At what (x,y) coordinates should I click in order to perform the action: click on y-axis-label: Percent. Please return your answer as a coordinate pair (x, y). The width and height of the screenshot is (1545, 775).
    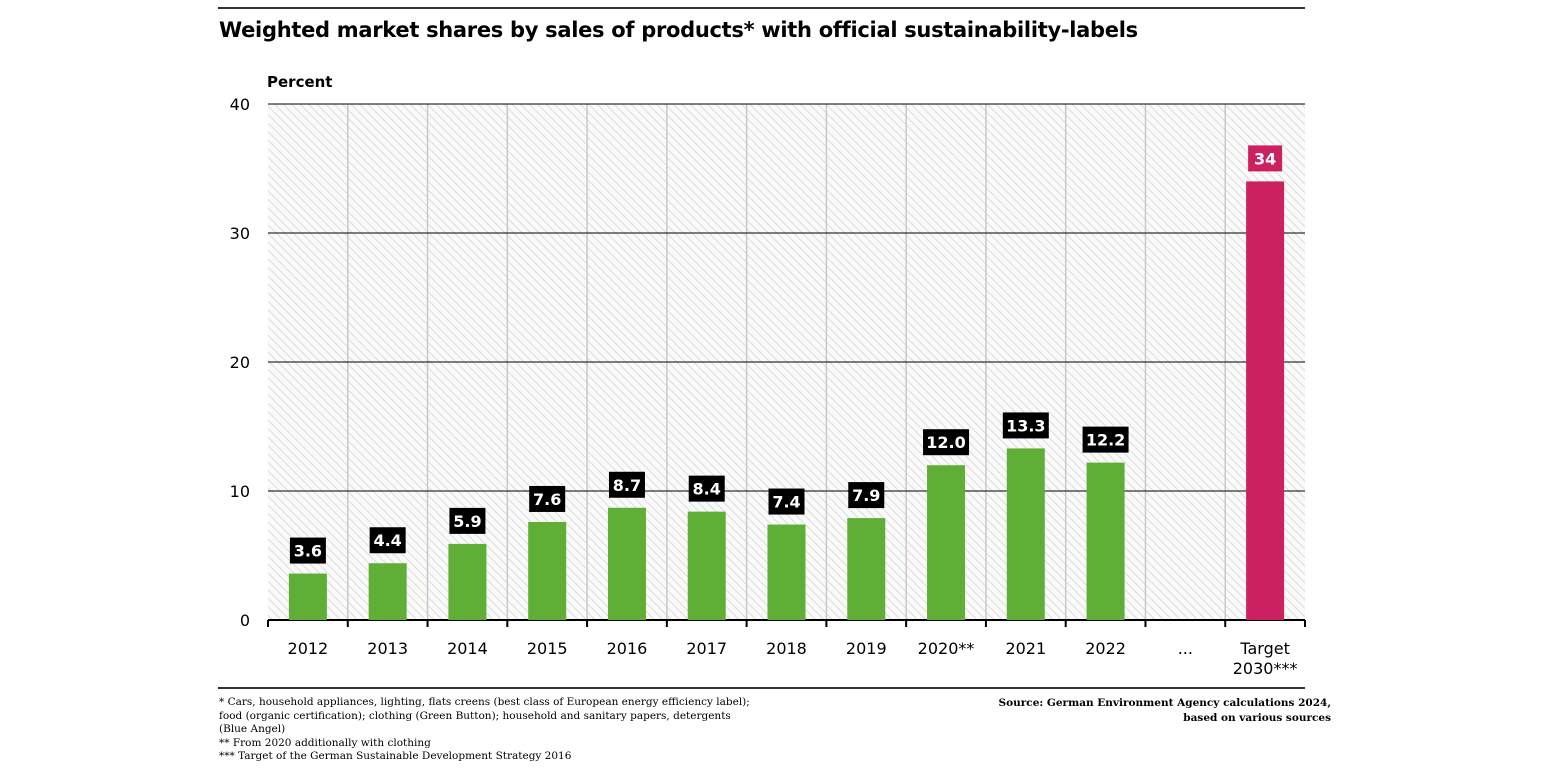
    Looking at the image, I should click on (299, 82).